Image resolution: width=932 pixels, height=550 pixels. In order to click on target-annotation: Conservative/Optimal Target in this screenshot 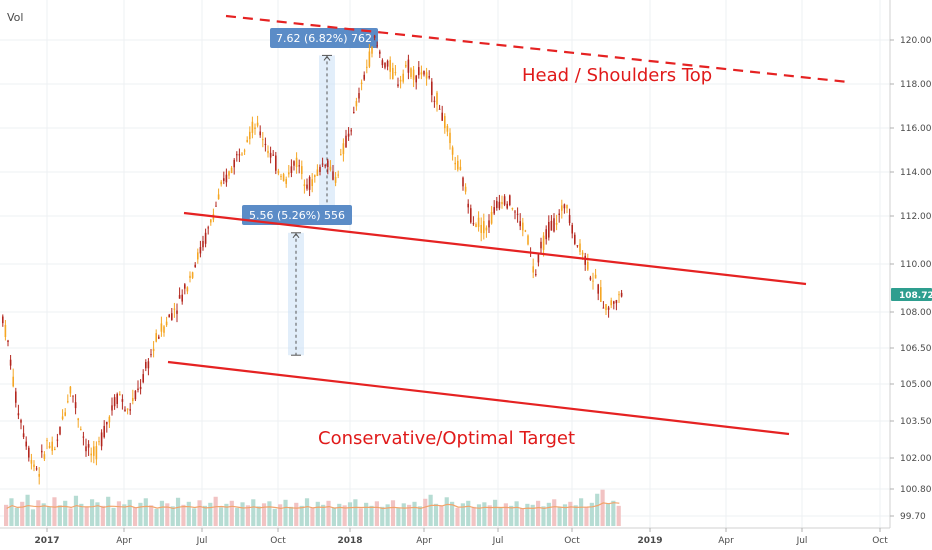, I will do `click(446, 438)`.